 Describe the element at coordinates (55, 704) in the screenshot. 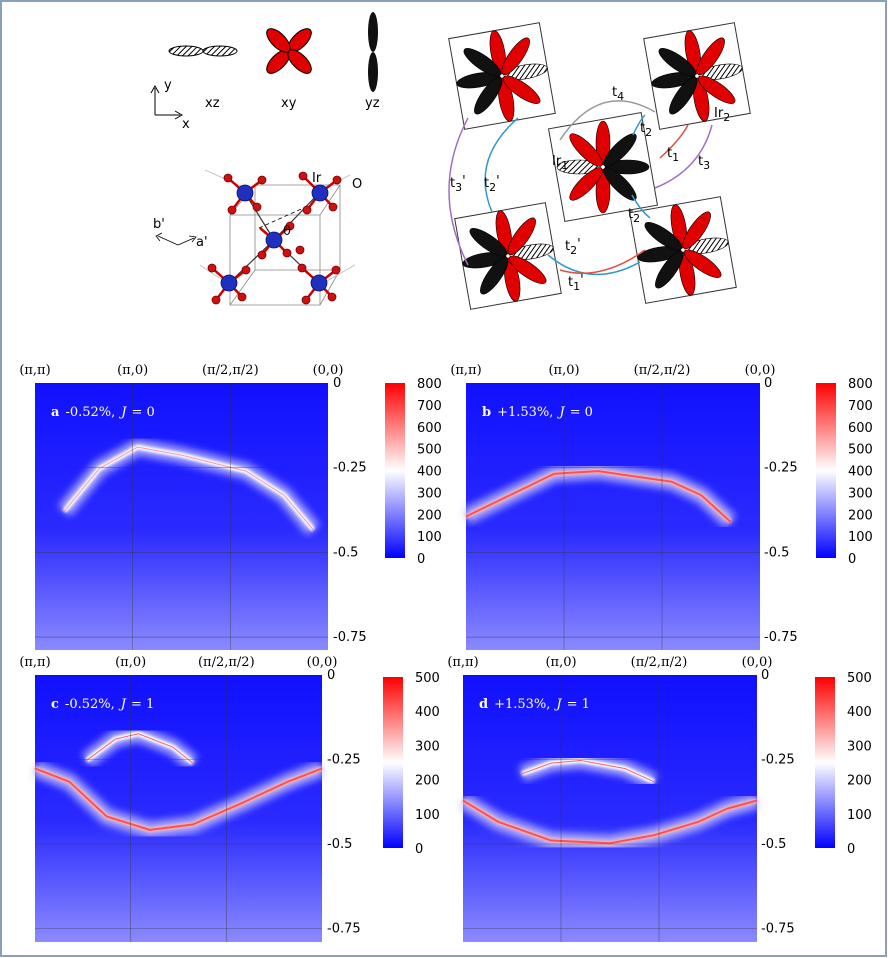

I see `panel-letter: c` at that location.